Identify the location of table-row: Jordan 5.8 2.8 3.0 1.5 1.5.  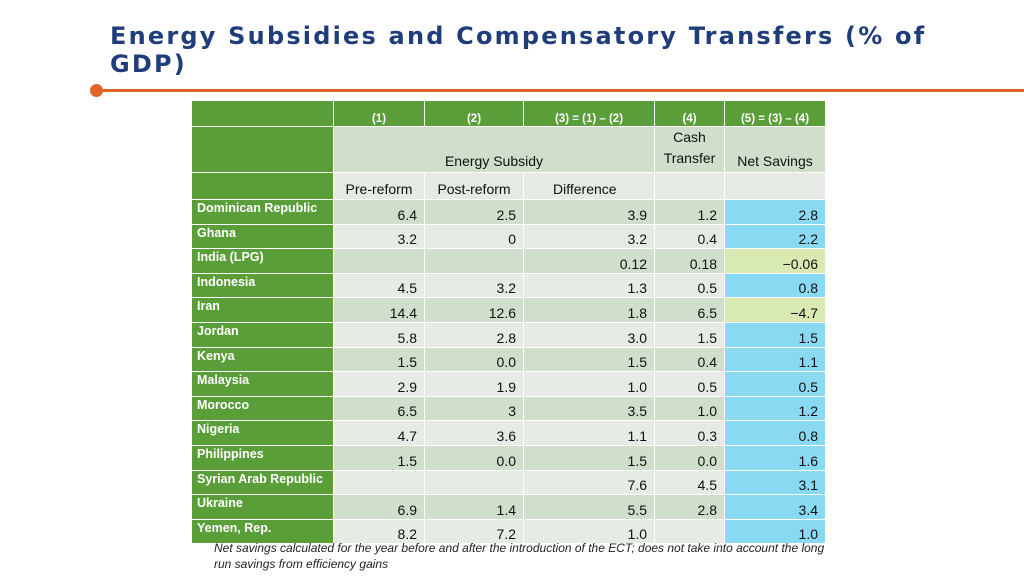
(508, 334).